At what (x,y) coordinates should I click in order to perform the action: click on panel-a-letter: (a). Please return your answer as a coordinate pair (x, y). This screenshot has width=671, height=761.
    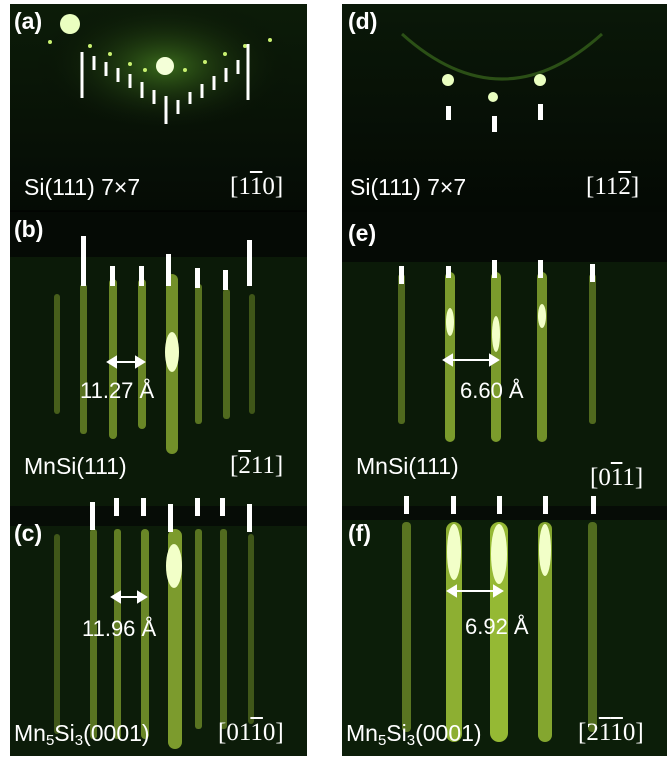
    Looking at the image, I should click on (28, 21).